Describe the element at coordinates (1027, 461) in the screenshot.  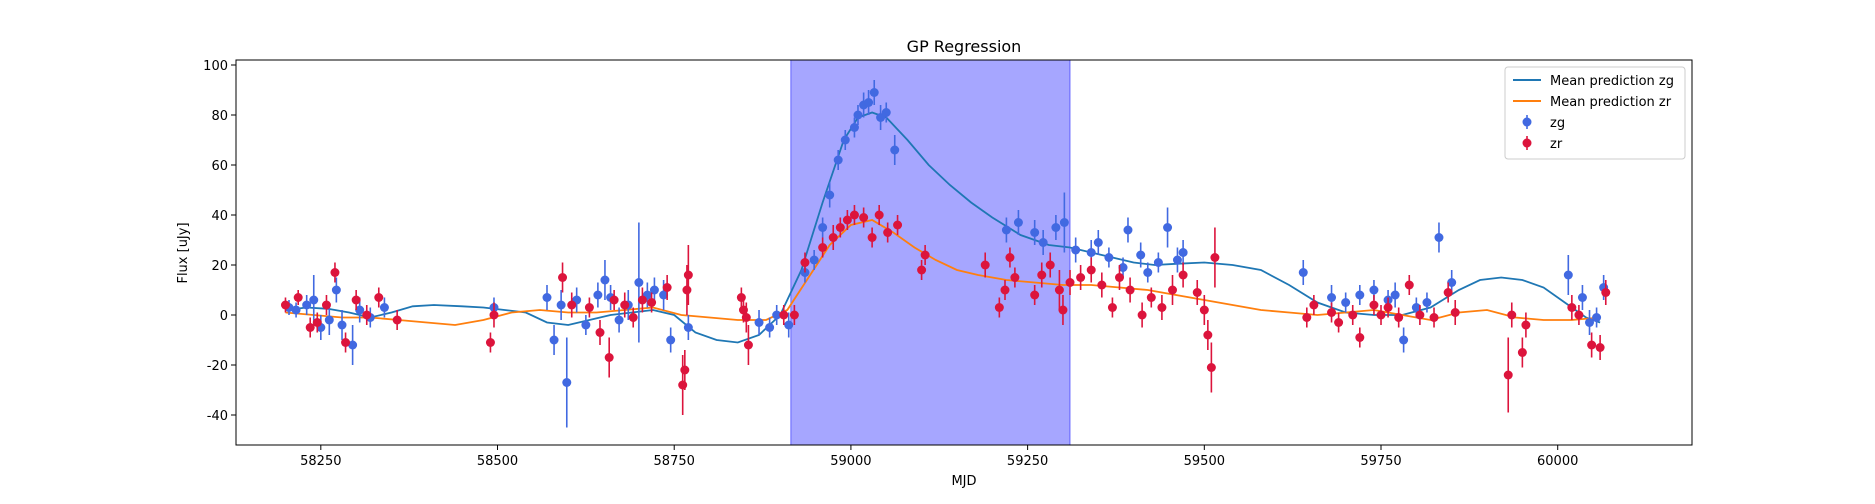
I see `x-tick-label-4: 59250` at that location.